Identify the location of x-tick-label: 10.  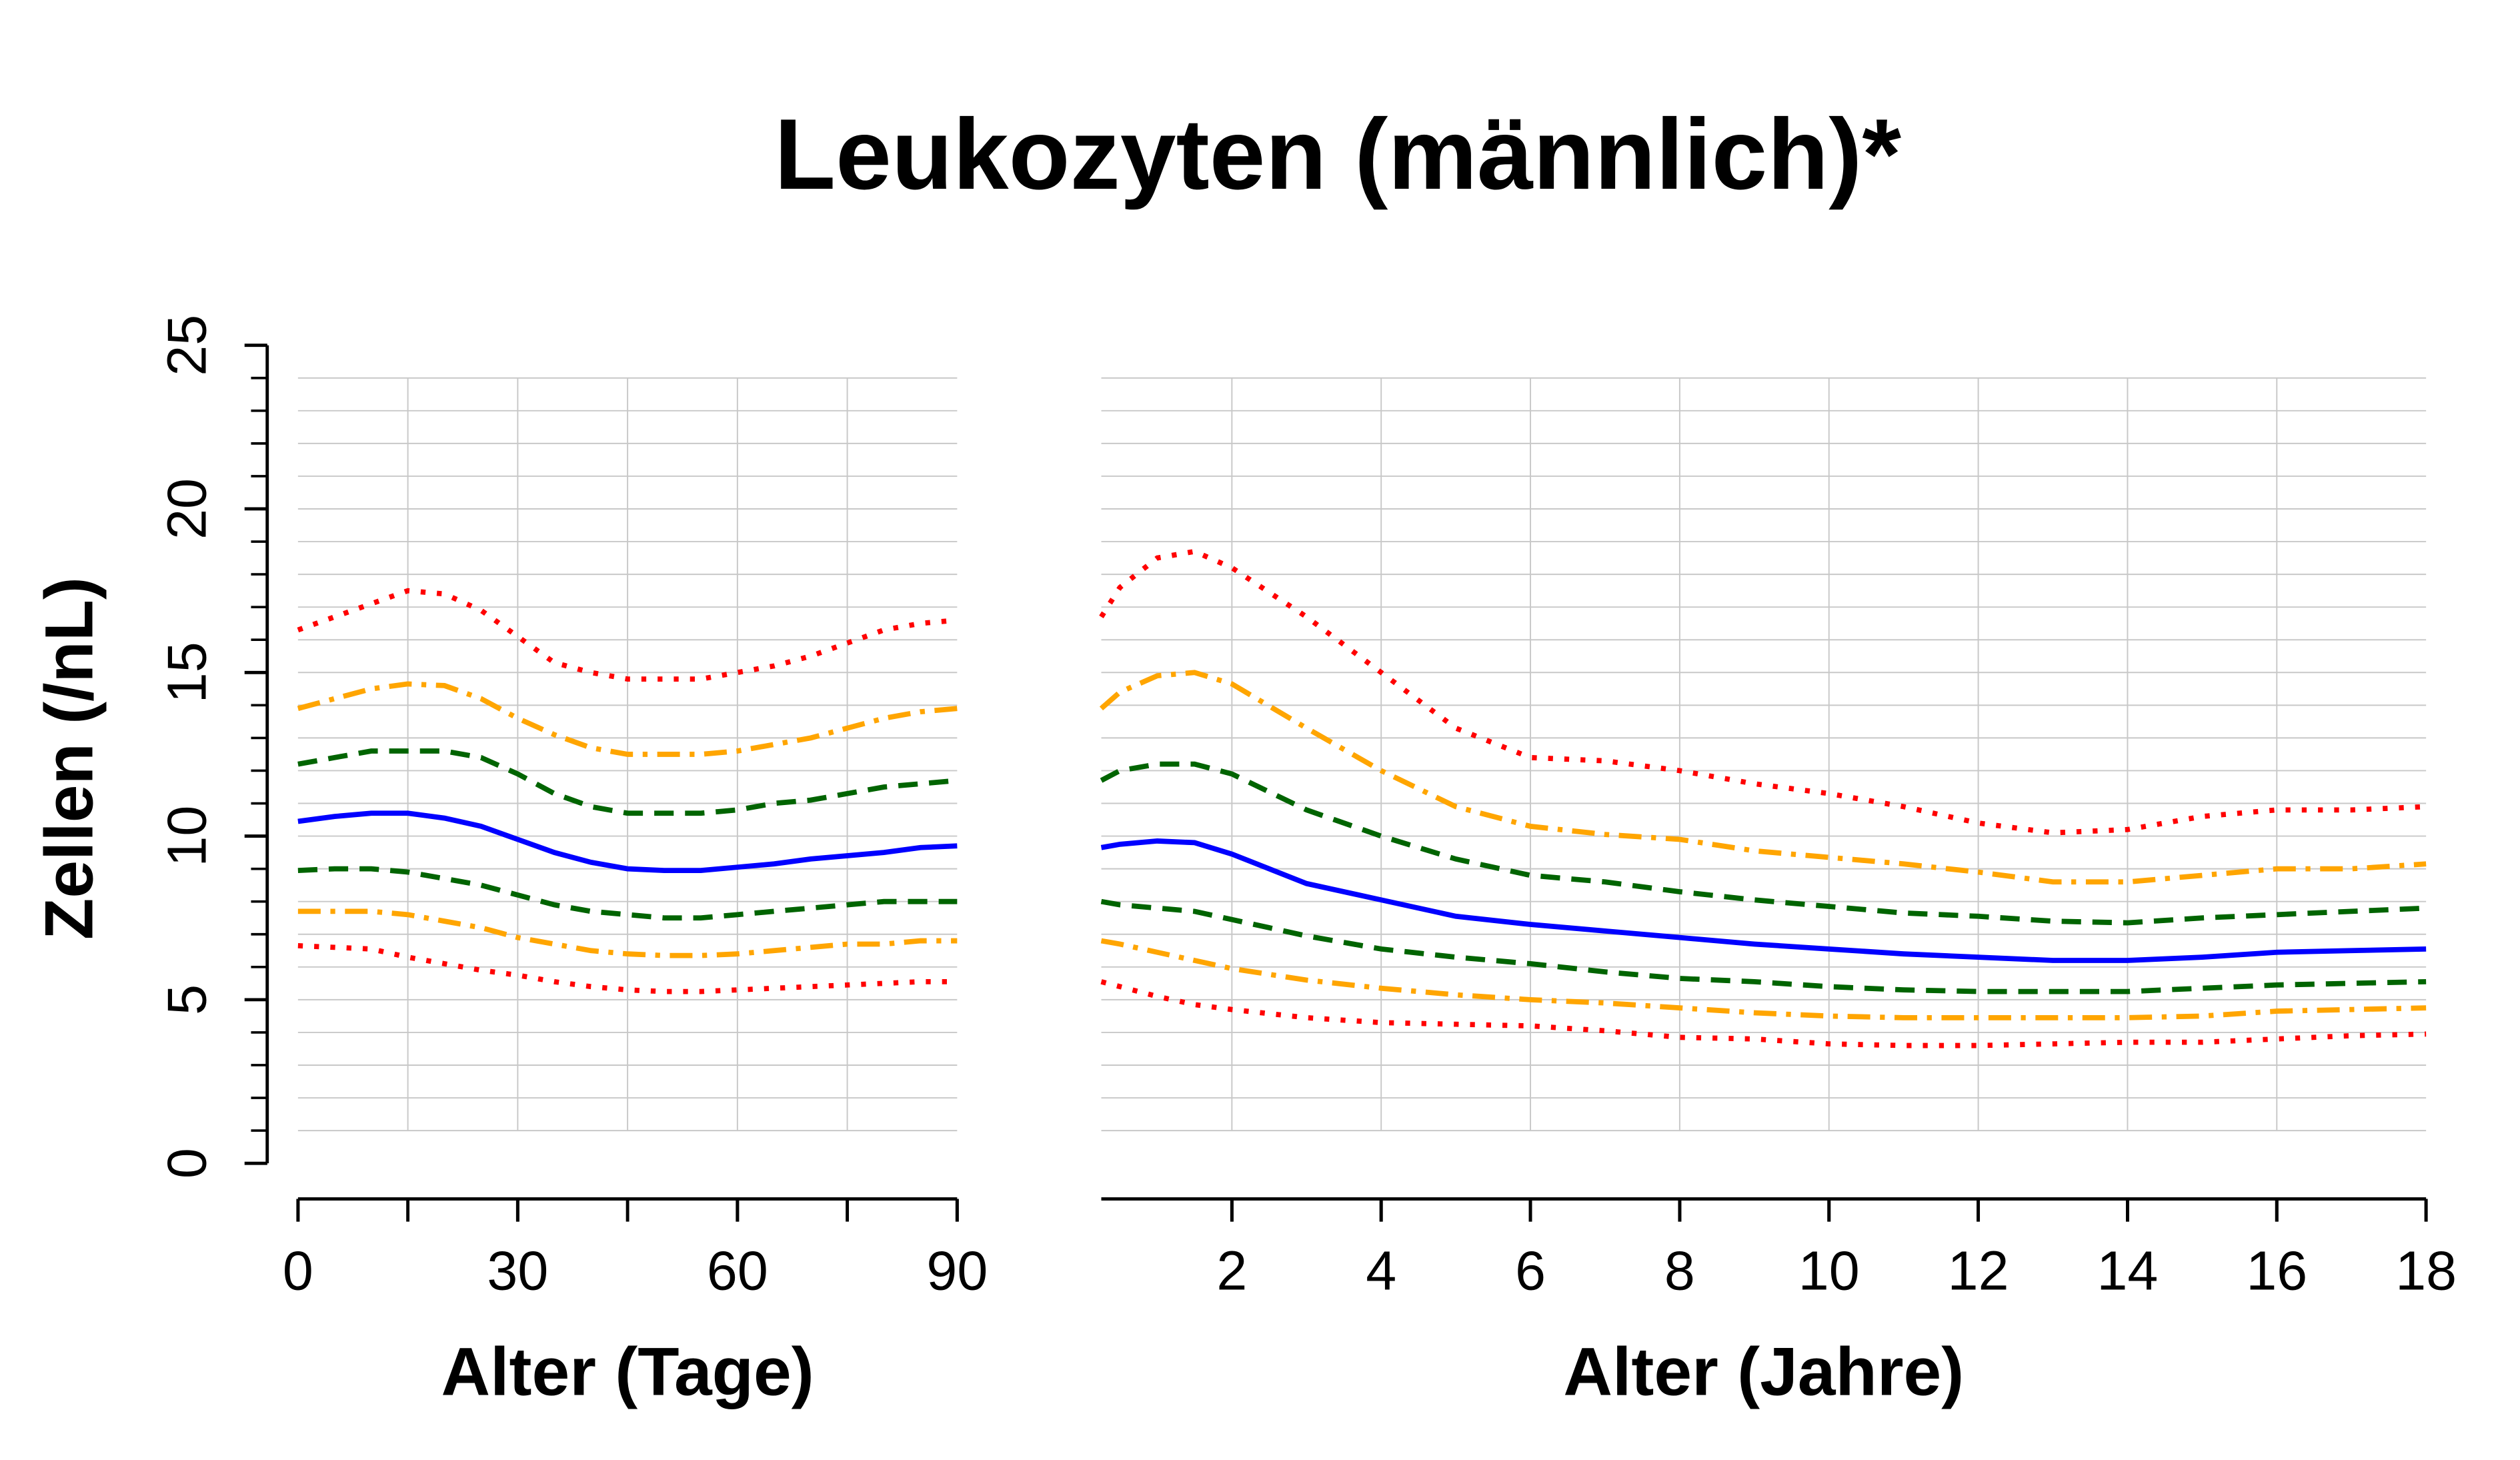
(1829, 1271).